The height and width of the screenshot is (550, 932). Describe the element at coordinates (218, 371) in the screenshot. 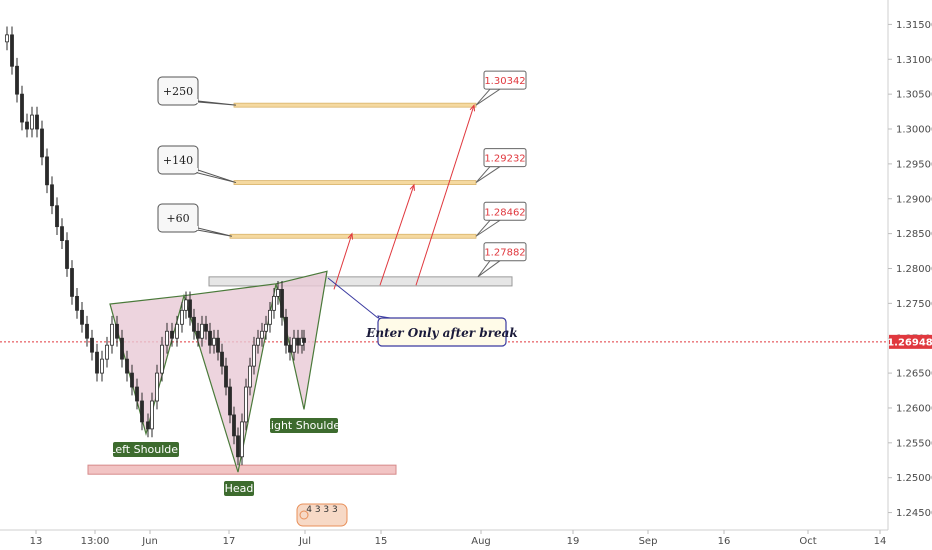

I see `inverse-head-shoulders-pattern` at that location.